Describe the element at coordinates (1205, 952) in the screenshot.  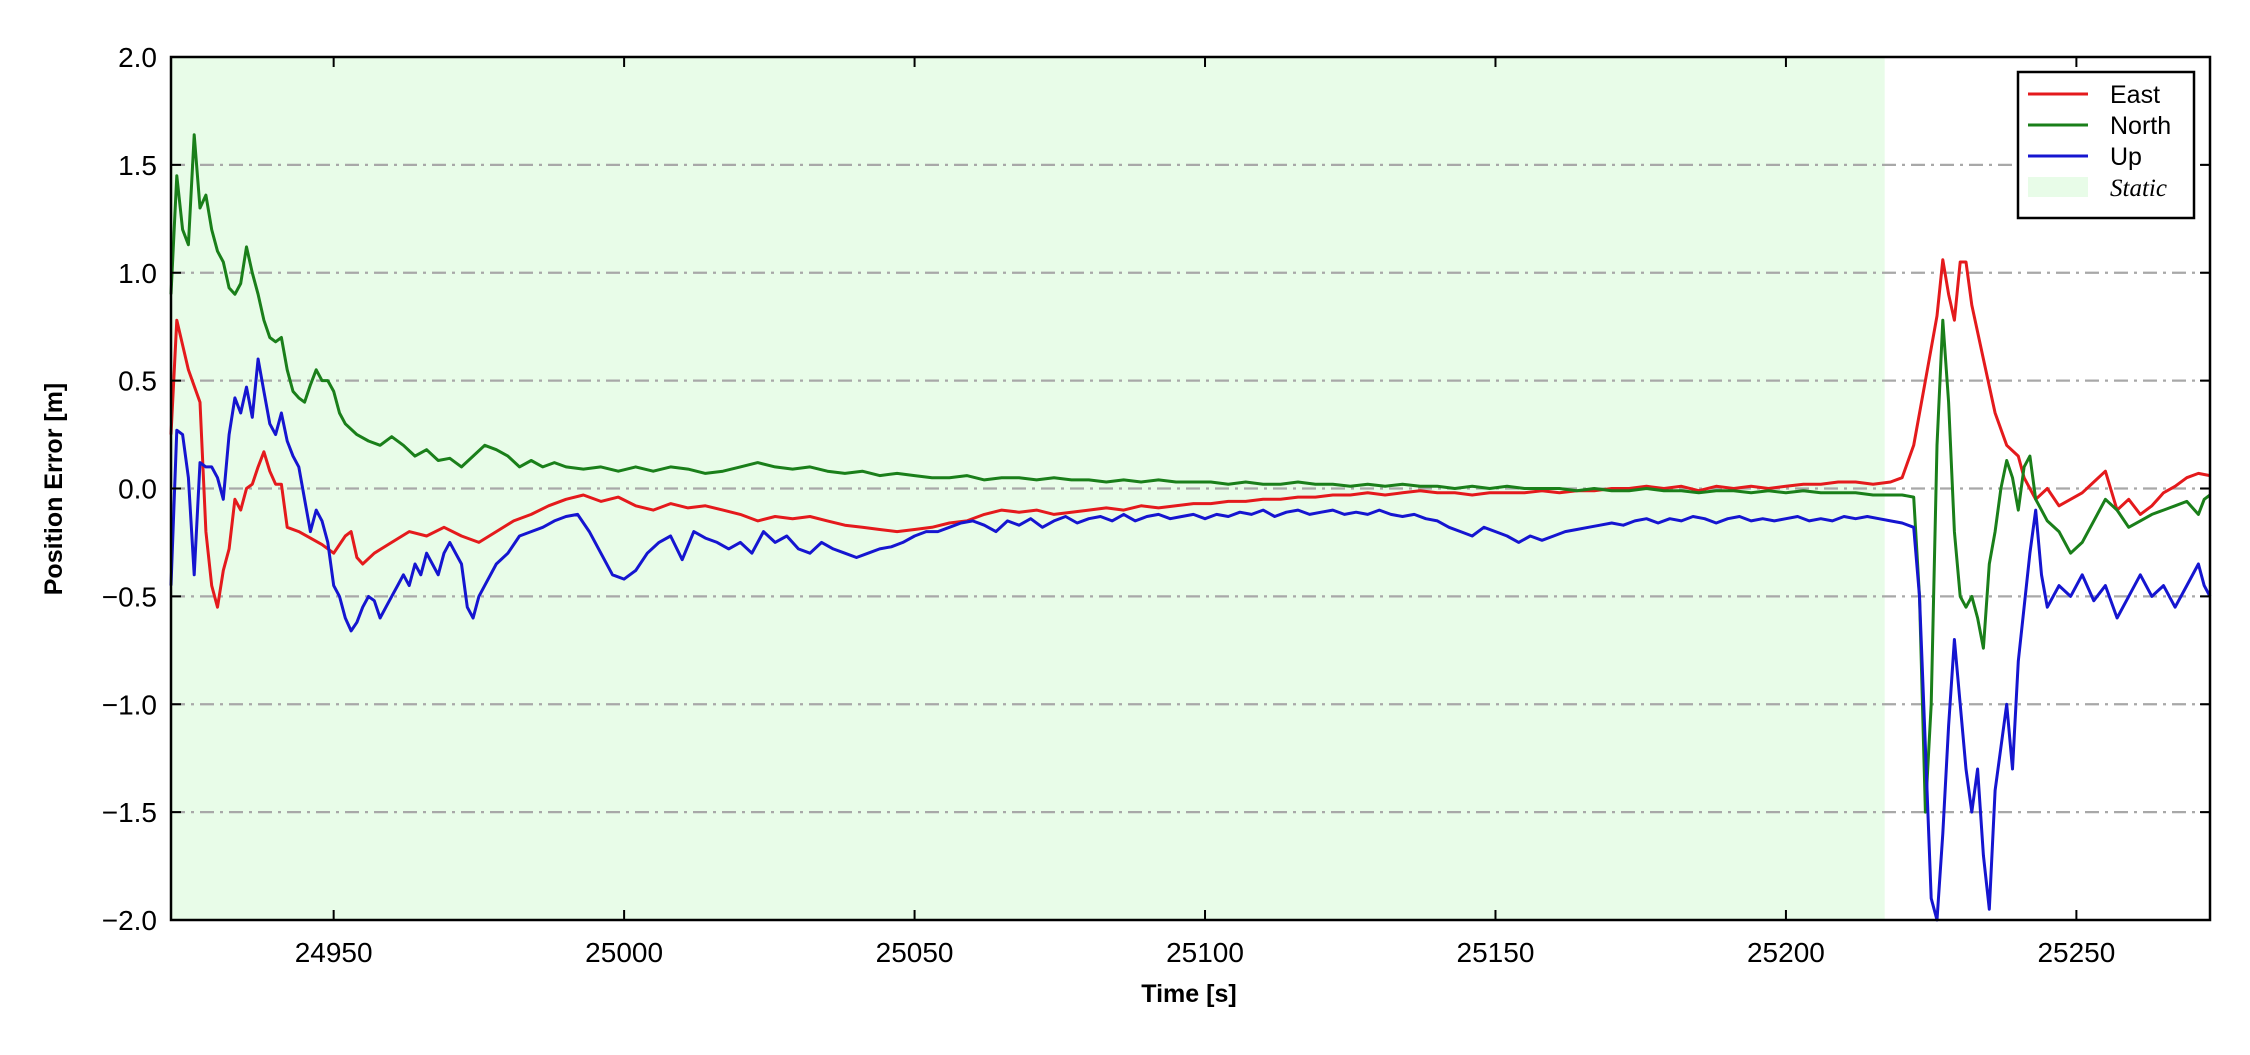
I see `x-tick-label: 25100` at that location.